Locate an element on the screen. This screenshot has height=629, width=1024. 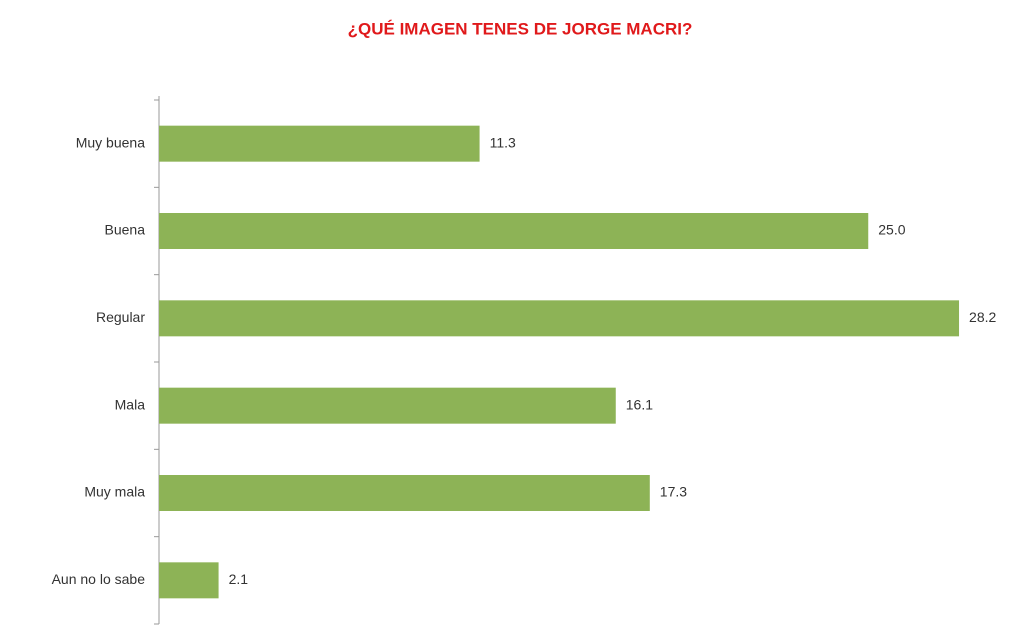
category-label: Muy buena is located at coordinates (110, 142).